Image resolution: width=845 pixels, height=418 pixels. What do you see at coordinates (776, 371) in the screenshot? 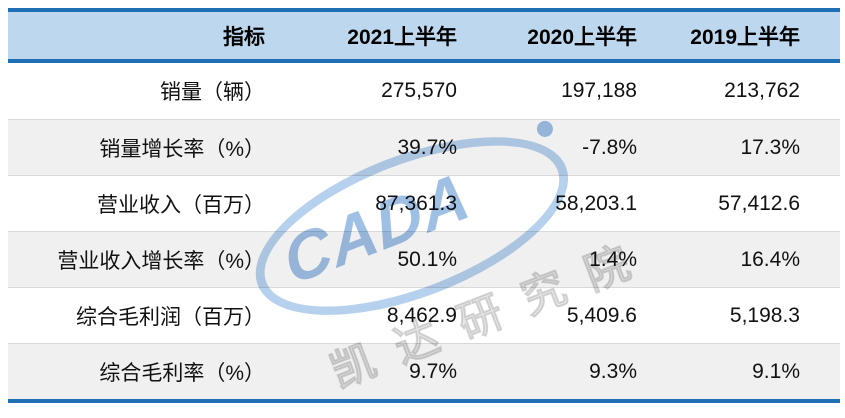
I see `value-2019: 9.1%` at bounding box center [776, 371].